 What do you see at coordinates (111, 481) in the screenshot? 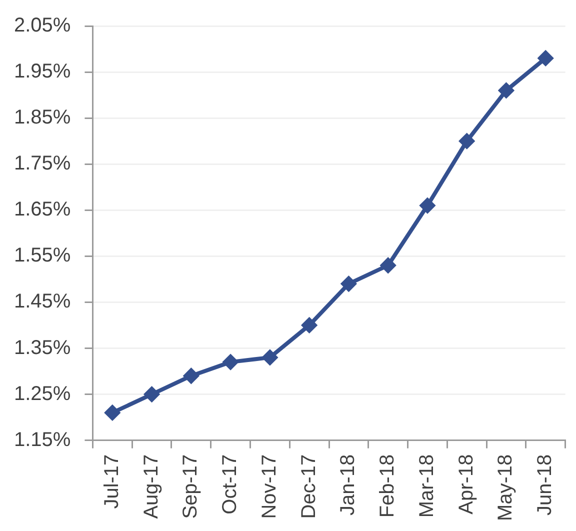
I see `x-tick-label: Jul-17` at bounding box center [111, 481].